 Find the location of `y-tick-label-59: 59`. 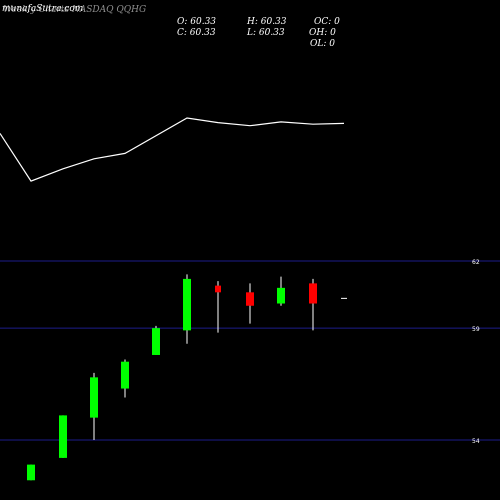

y-tick-label-59: 59 is located at coordinates (476, 329).